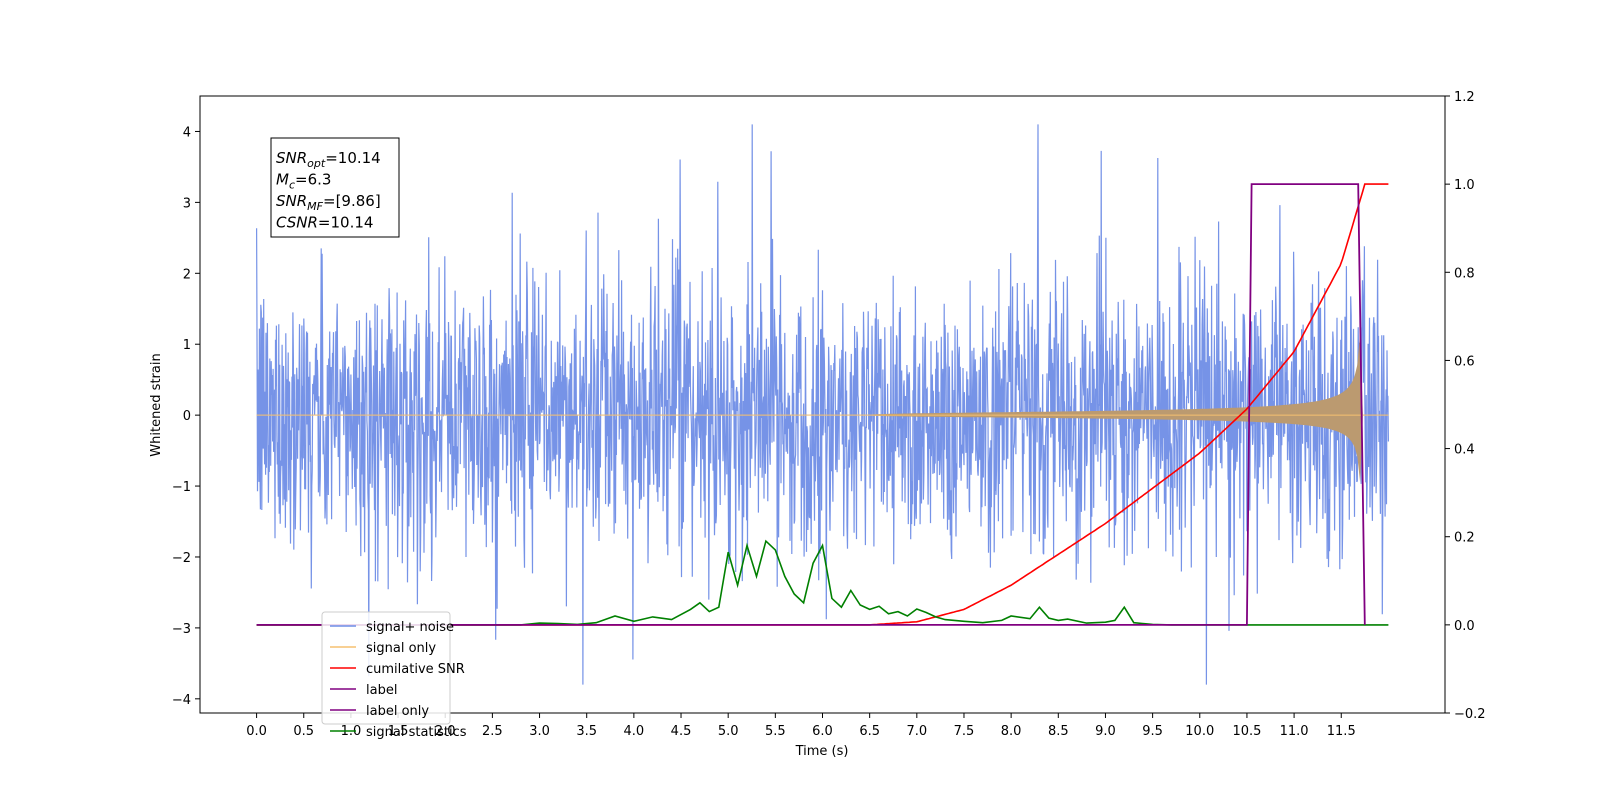  Describe the element at coordinates (1464, 450) in the screenshot. I see `y2-tick-label: 0.4` at that location.